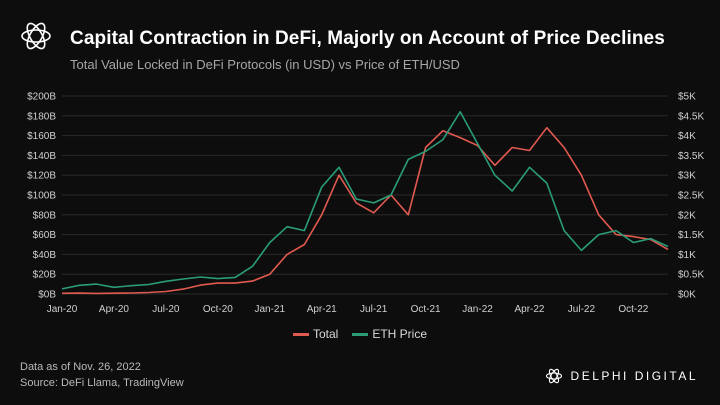 The image size is (720, 405). I want to click on delphi-logo-icon, so click(36, 36).